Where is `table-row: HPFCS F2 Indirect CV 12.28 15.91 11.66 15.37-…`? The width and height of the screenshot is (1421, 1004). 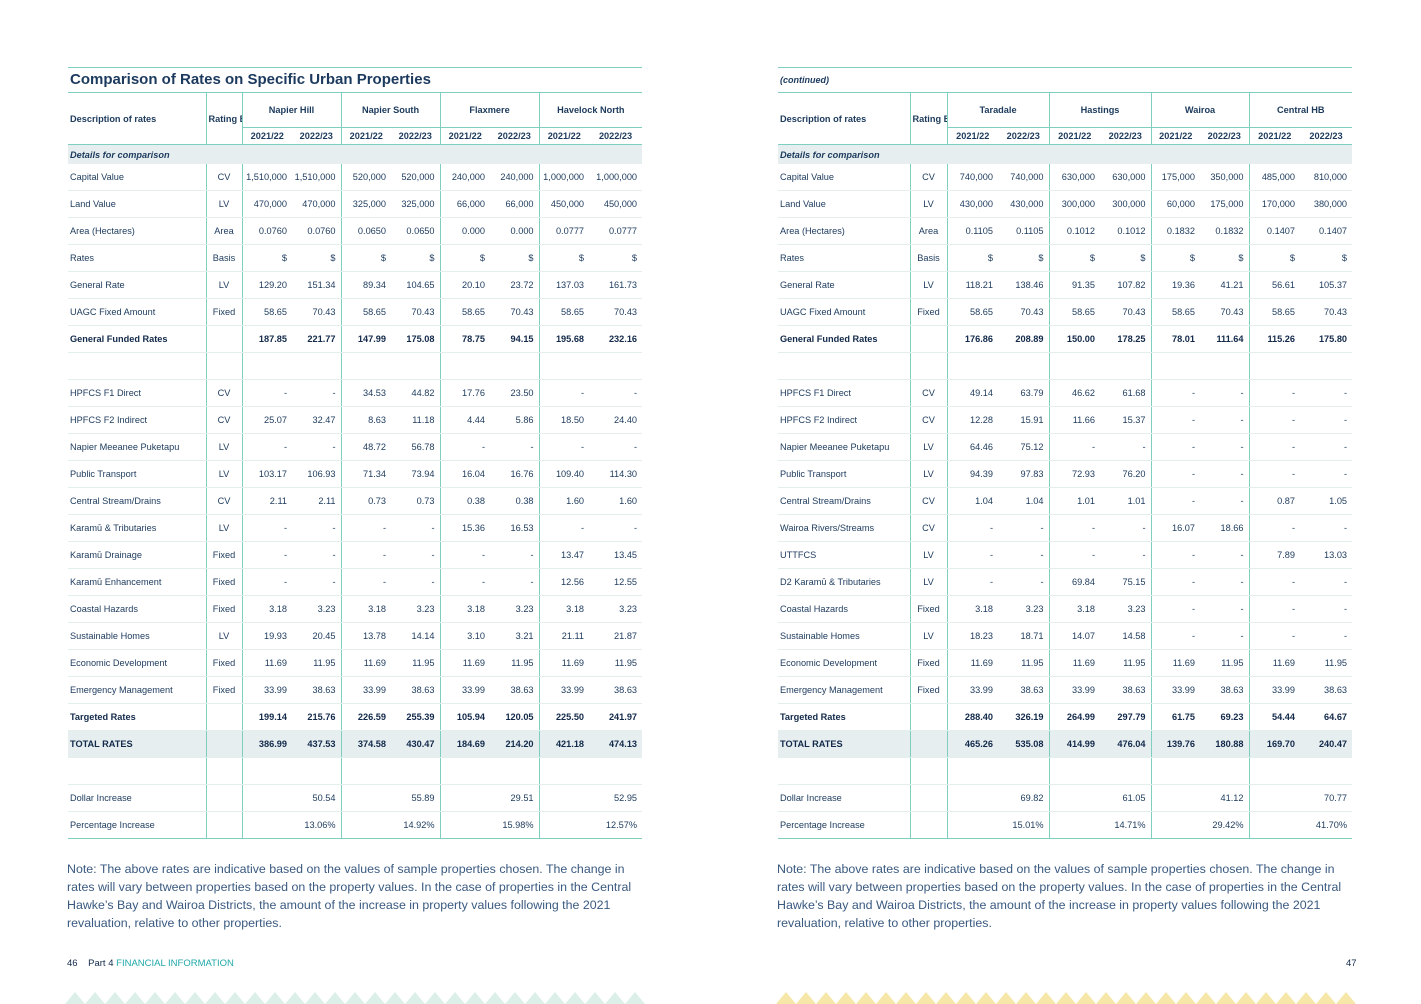
table-row: HPFCS F2 Indirect CV 12.28 15.91 11.66 15.37-… is located at coordinates (1065, 420).